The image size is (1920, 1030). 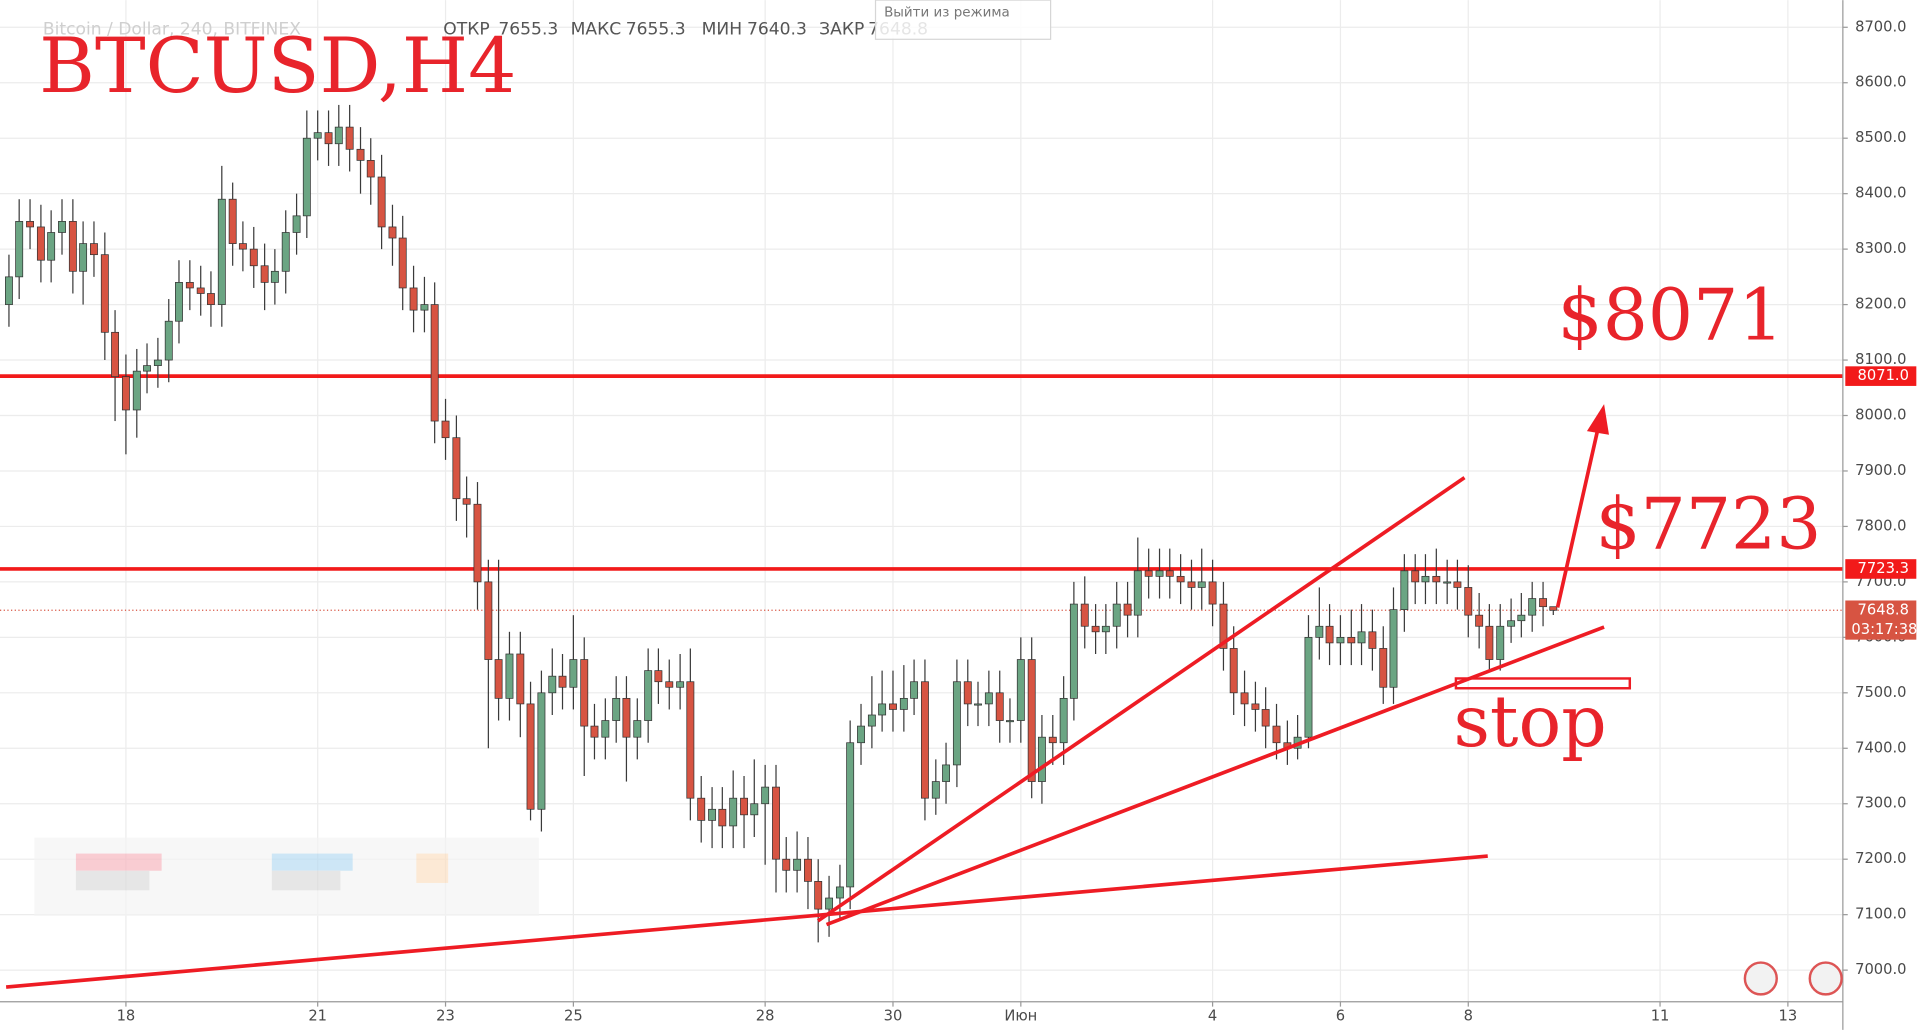 I want to click on tooltip-box, so click(x=963, y=20).